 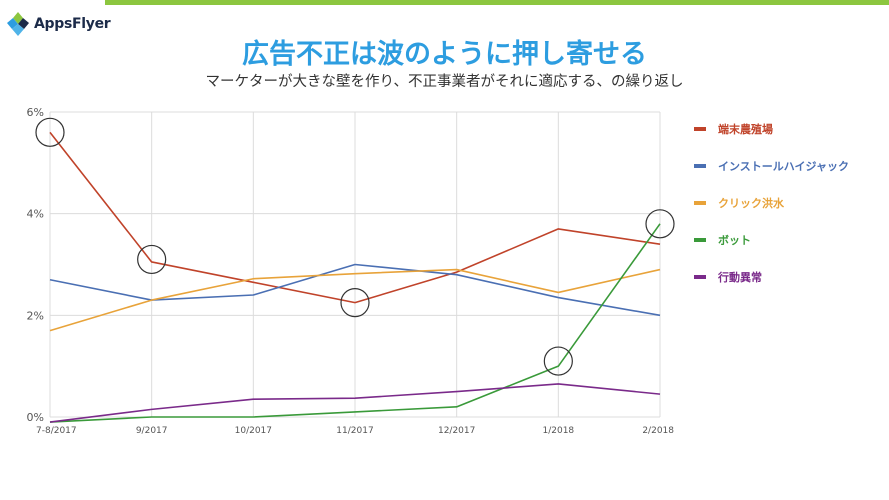 What do you see at coordinates (444, 82) in the screenshot?
I see `page-subtitle: マーケターが大きな壁を作り、不正事業者がそれに適応する、の繰り返し` at bounding box center [444, 82].